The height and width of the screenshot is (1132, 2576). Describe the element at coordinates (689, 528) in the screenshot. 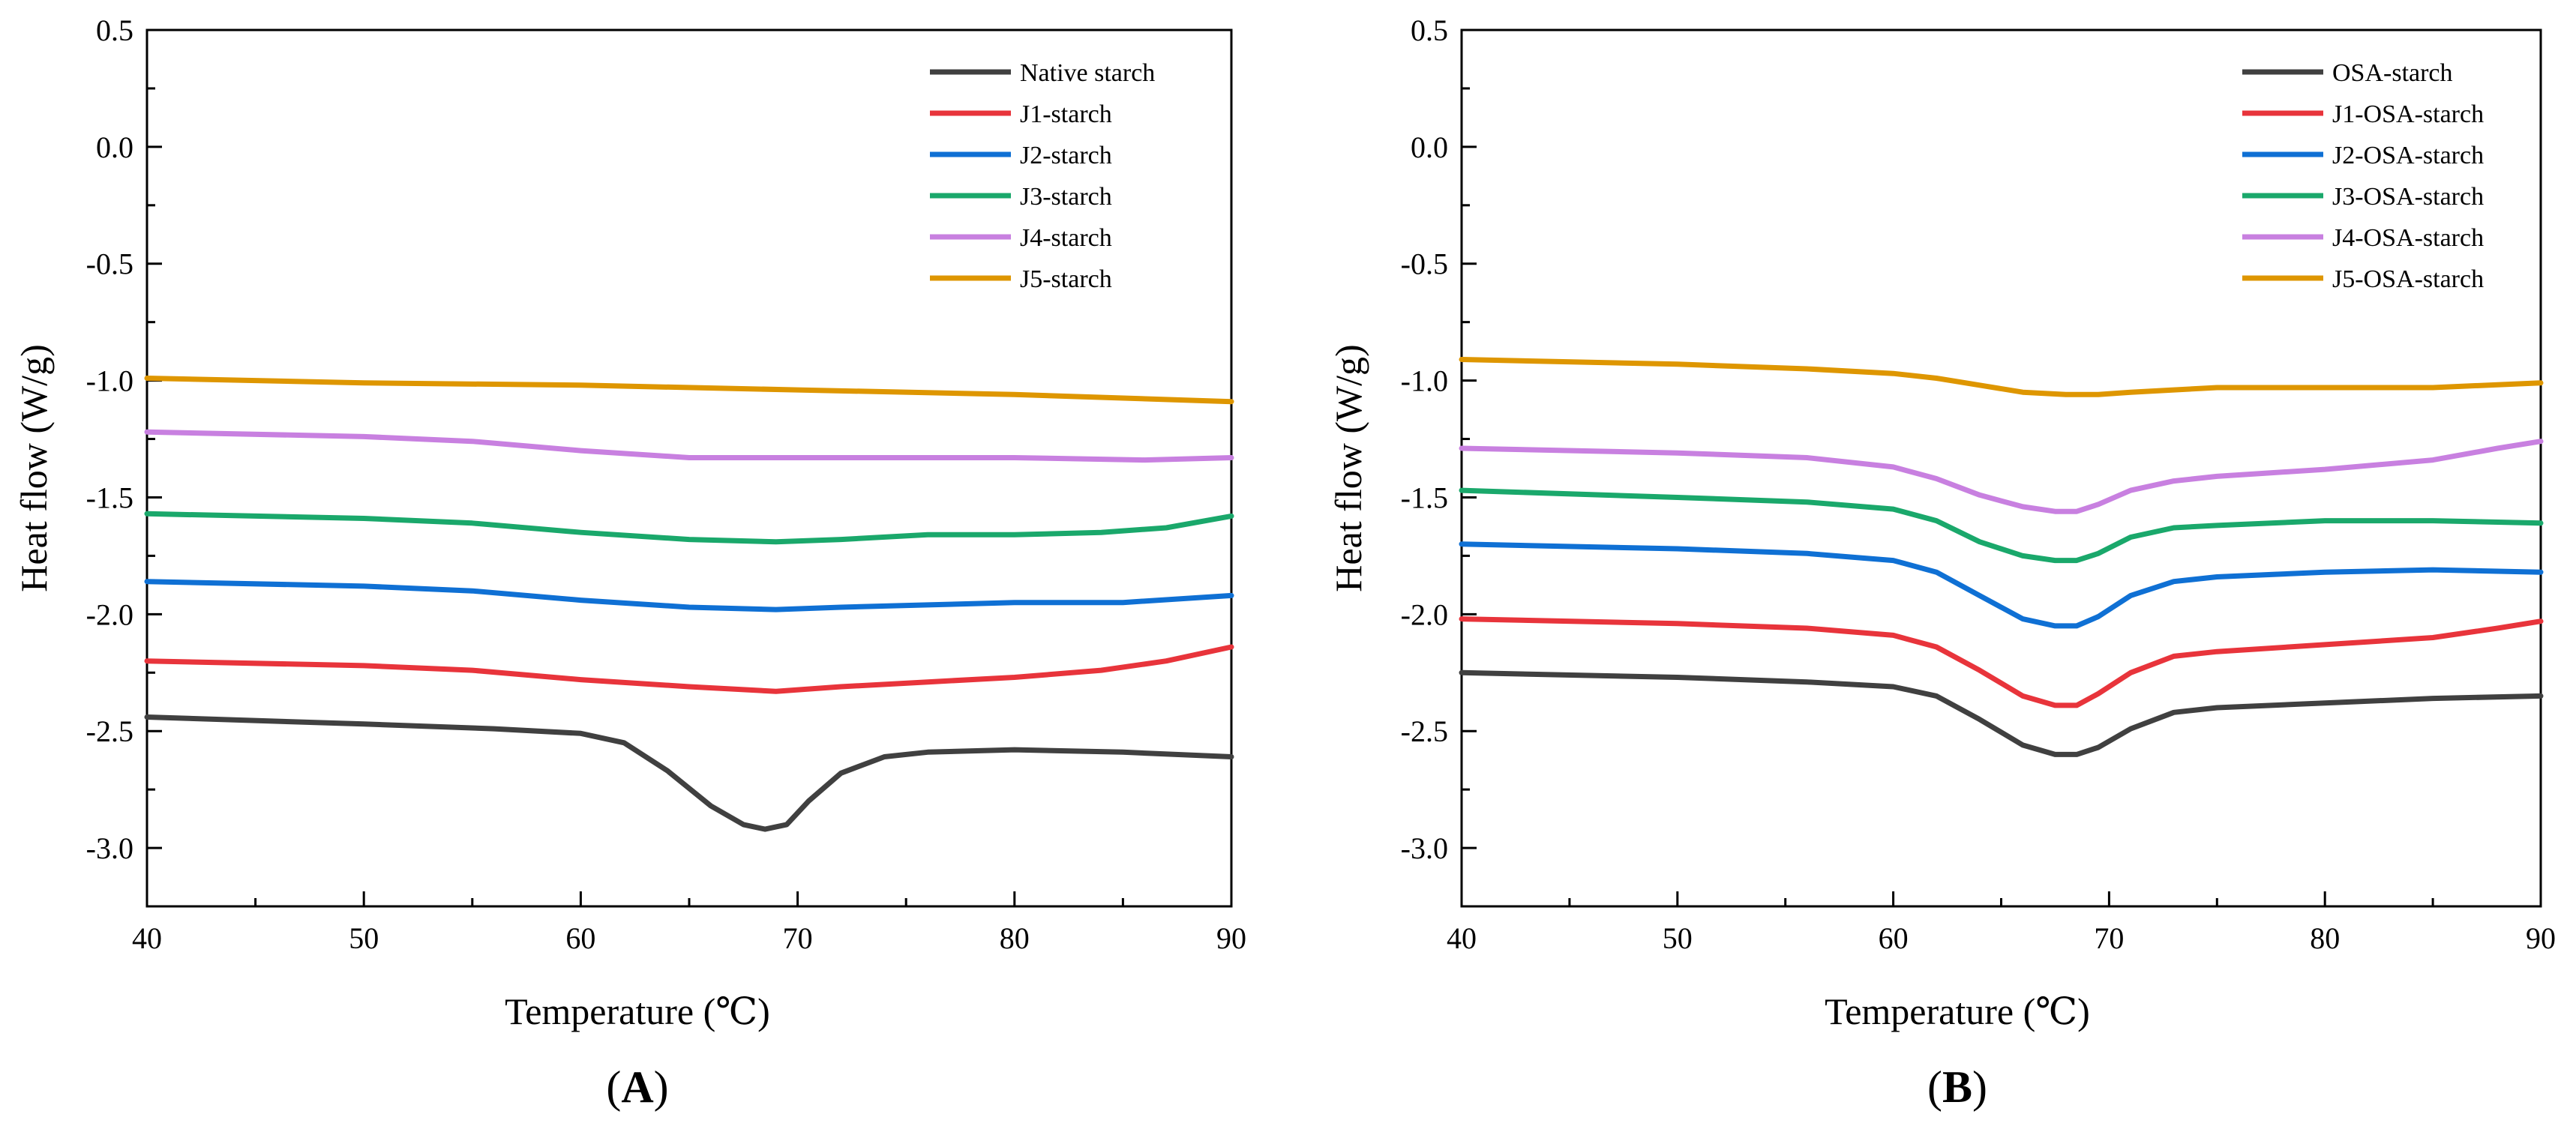

I see `series-line-j3-starch` at that location.